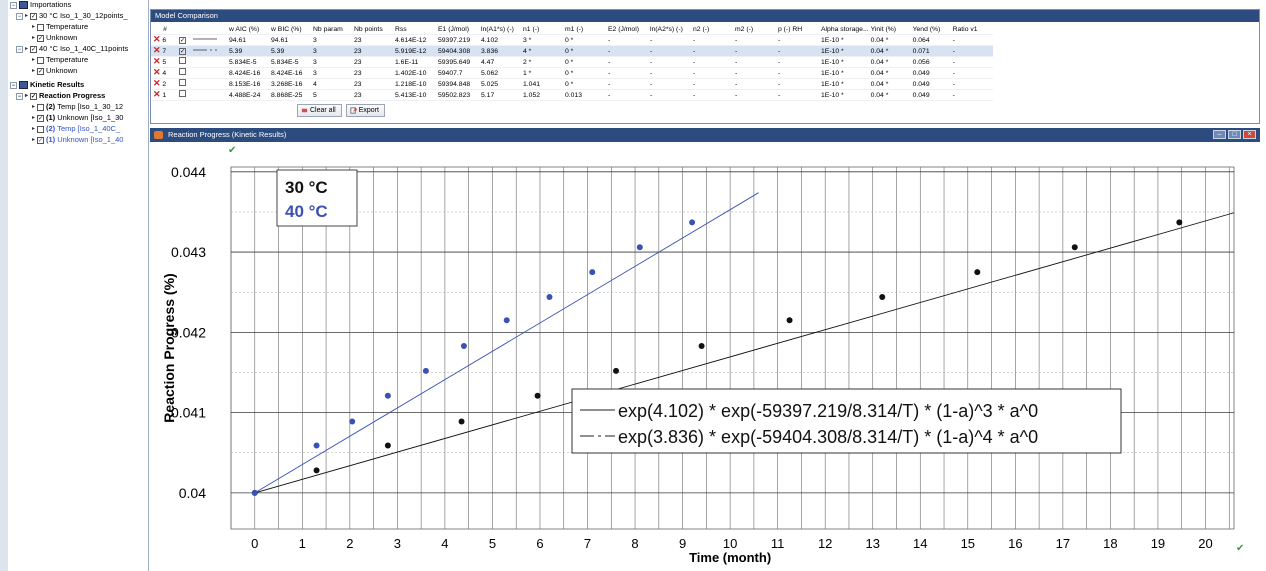  What do you see at coordinates (248, 30) in the screenshot?
I see `column-header: w AIC (%)` at bounding box center [248, 30].